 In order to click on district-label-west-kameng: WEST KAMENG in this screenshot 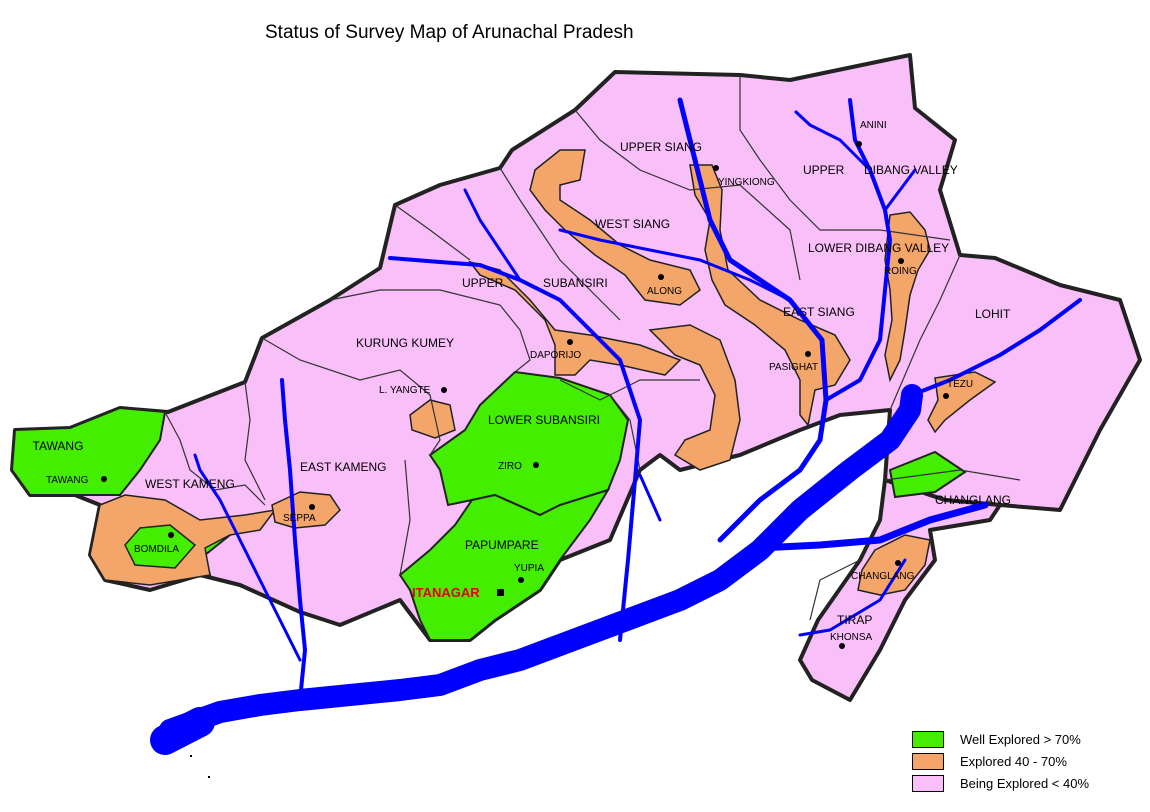, I will do `click(190, 484)`.